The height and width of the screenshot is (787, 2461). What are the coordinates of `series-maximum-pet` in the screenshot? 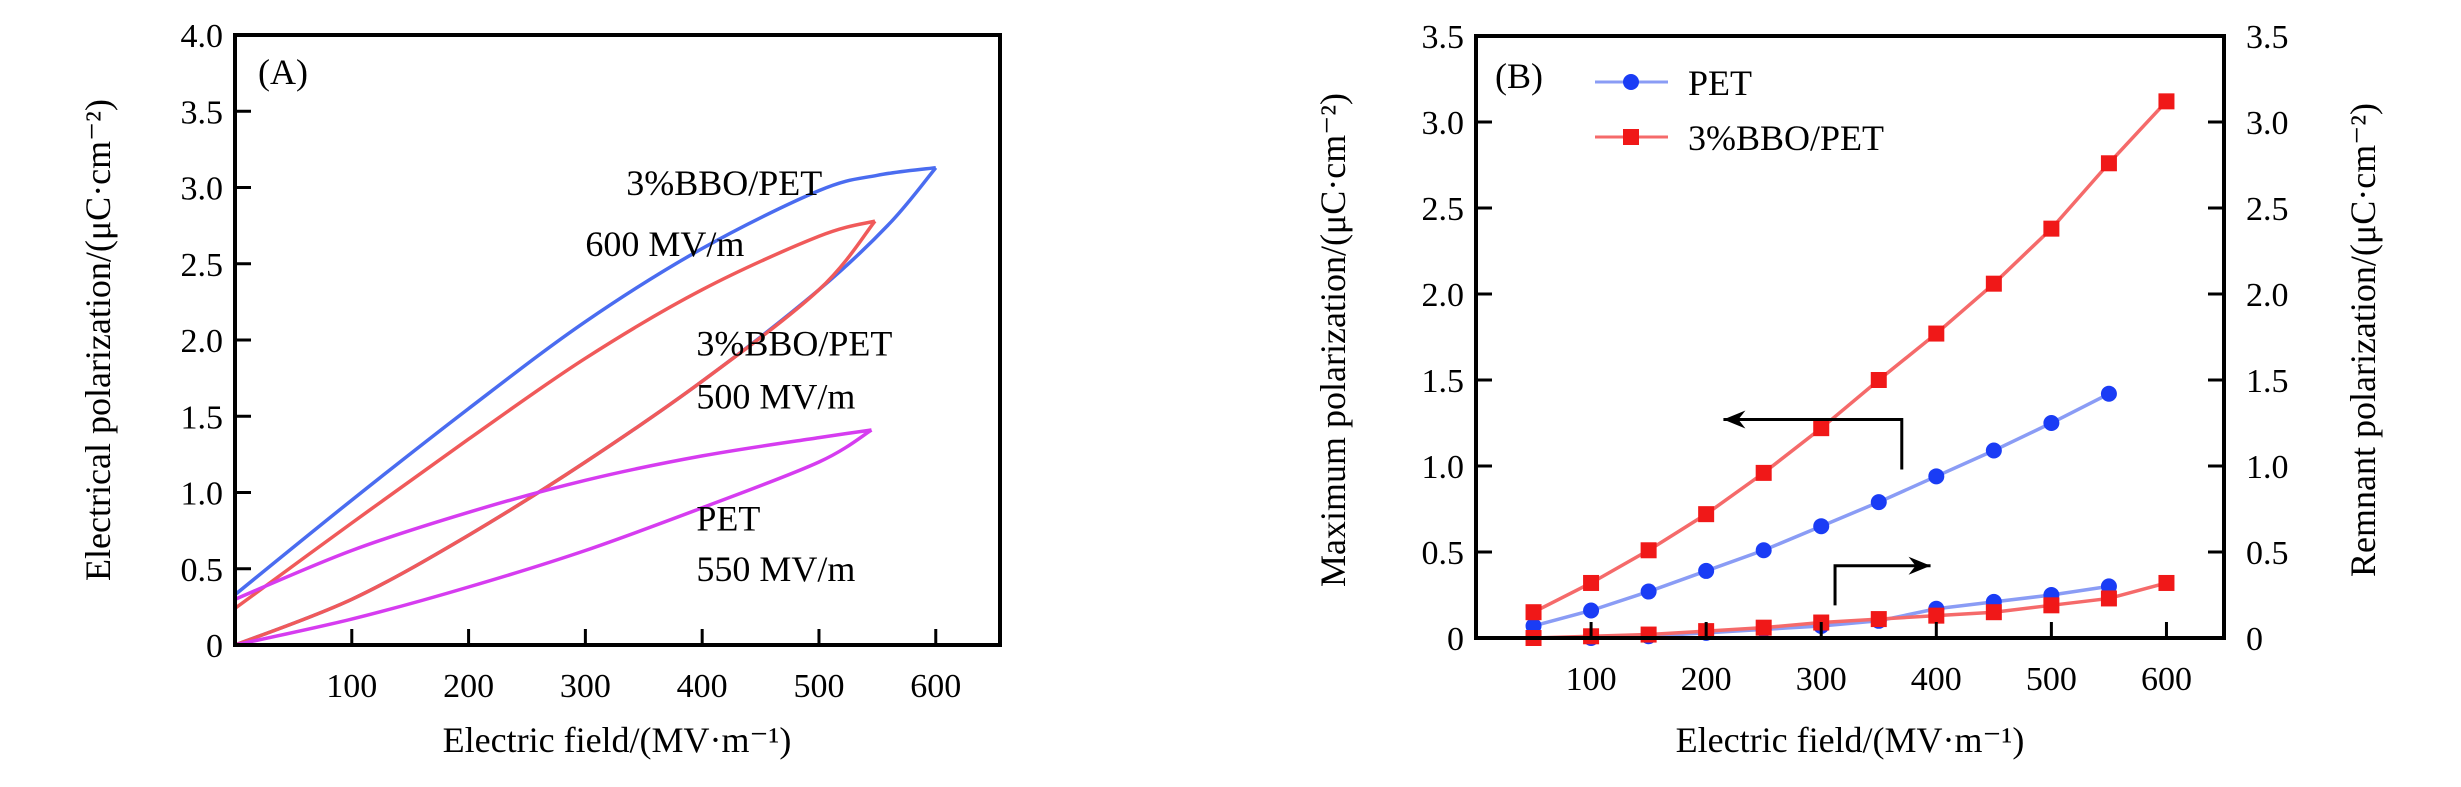 It's located at (1821, 509).